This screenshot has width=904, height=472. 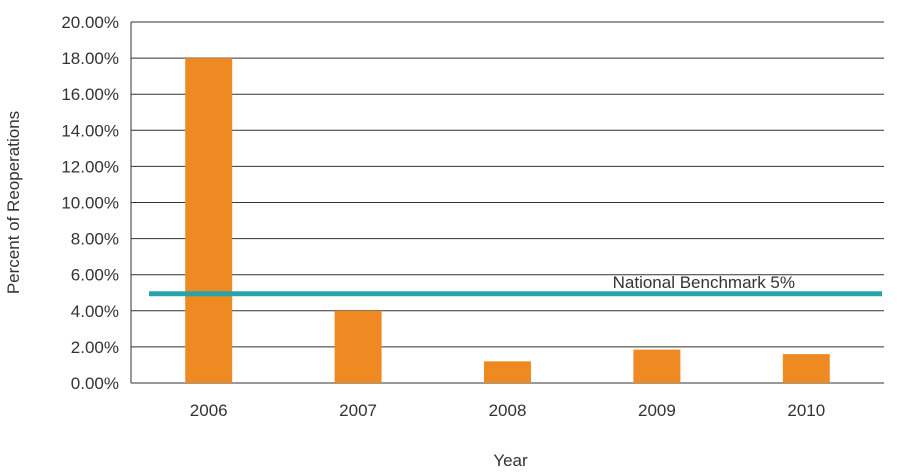 I want to click on y-tick-label: 16.00%, so click(x=90, y=94).